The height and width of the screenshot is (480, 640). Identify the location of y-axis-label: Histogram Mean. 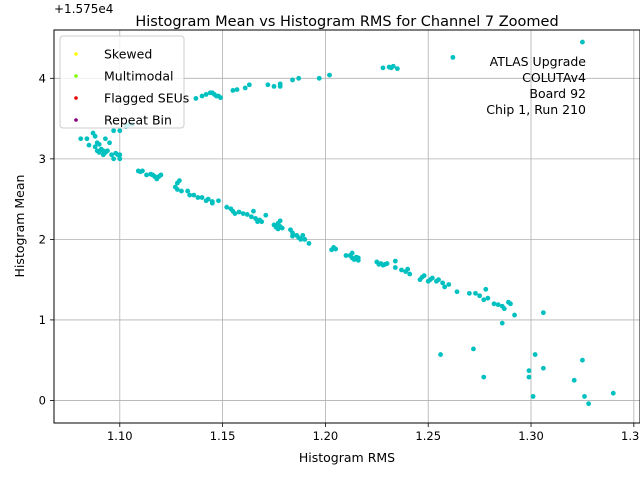
(19, 226).